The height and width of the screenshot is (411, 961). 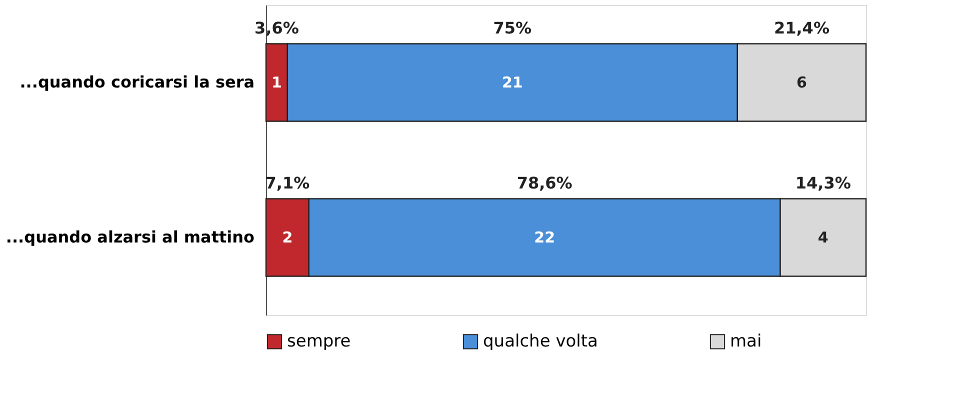 What do you see at coordinates (801, 83) in the screenshot?
I see `data-label: 6` at bounding box center [801, 83].